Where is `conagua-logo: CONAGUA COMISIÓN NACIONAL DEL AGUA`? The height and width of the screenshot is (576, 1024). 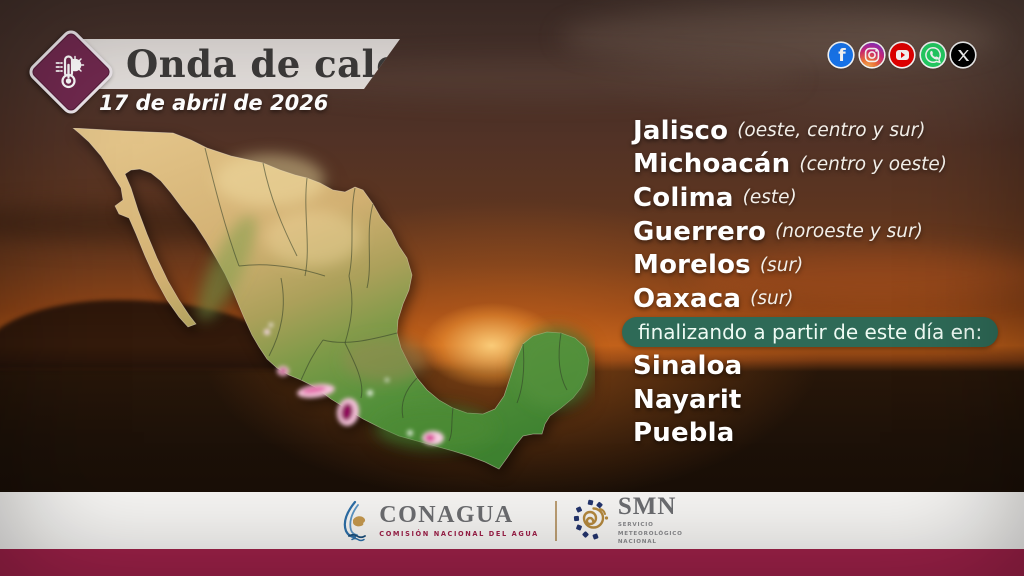
conagua-logo: CONAGUA COMISIÓN NACIONAL DEL AGUA is located at coordinates (440, 521).